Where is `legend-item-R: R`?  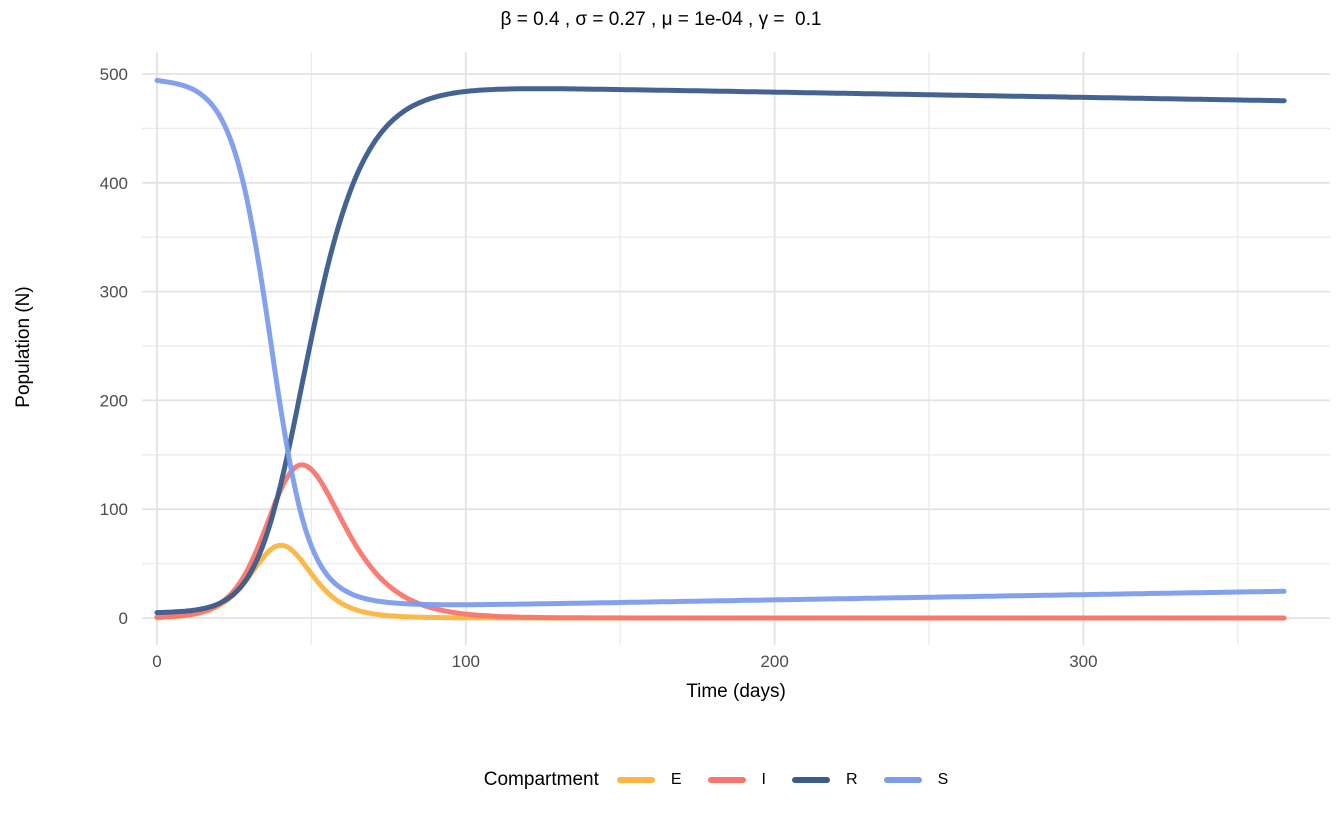 legend-item-R: R is located at coordinates (825, 780).